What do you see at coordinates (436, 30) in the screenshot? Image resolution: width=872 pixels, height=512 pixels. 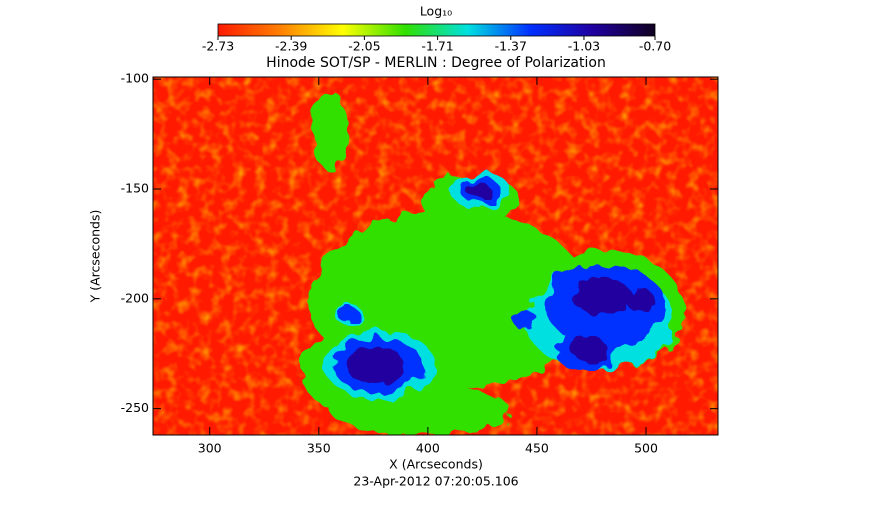 I see `colorbar` at bounding box center [436, 30].